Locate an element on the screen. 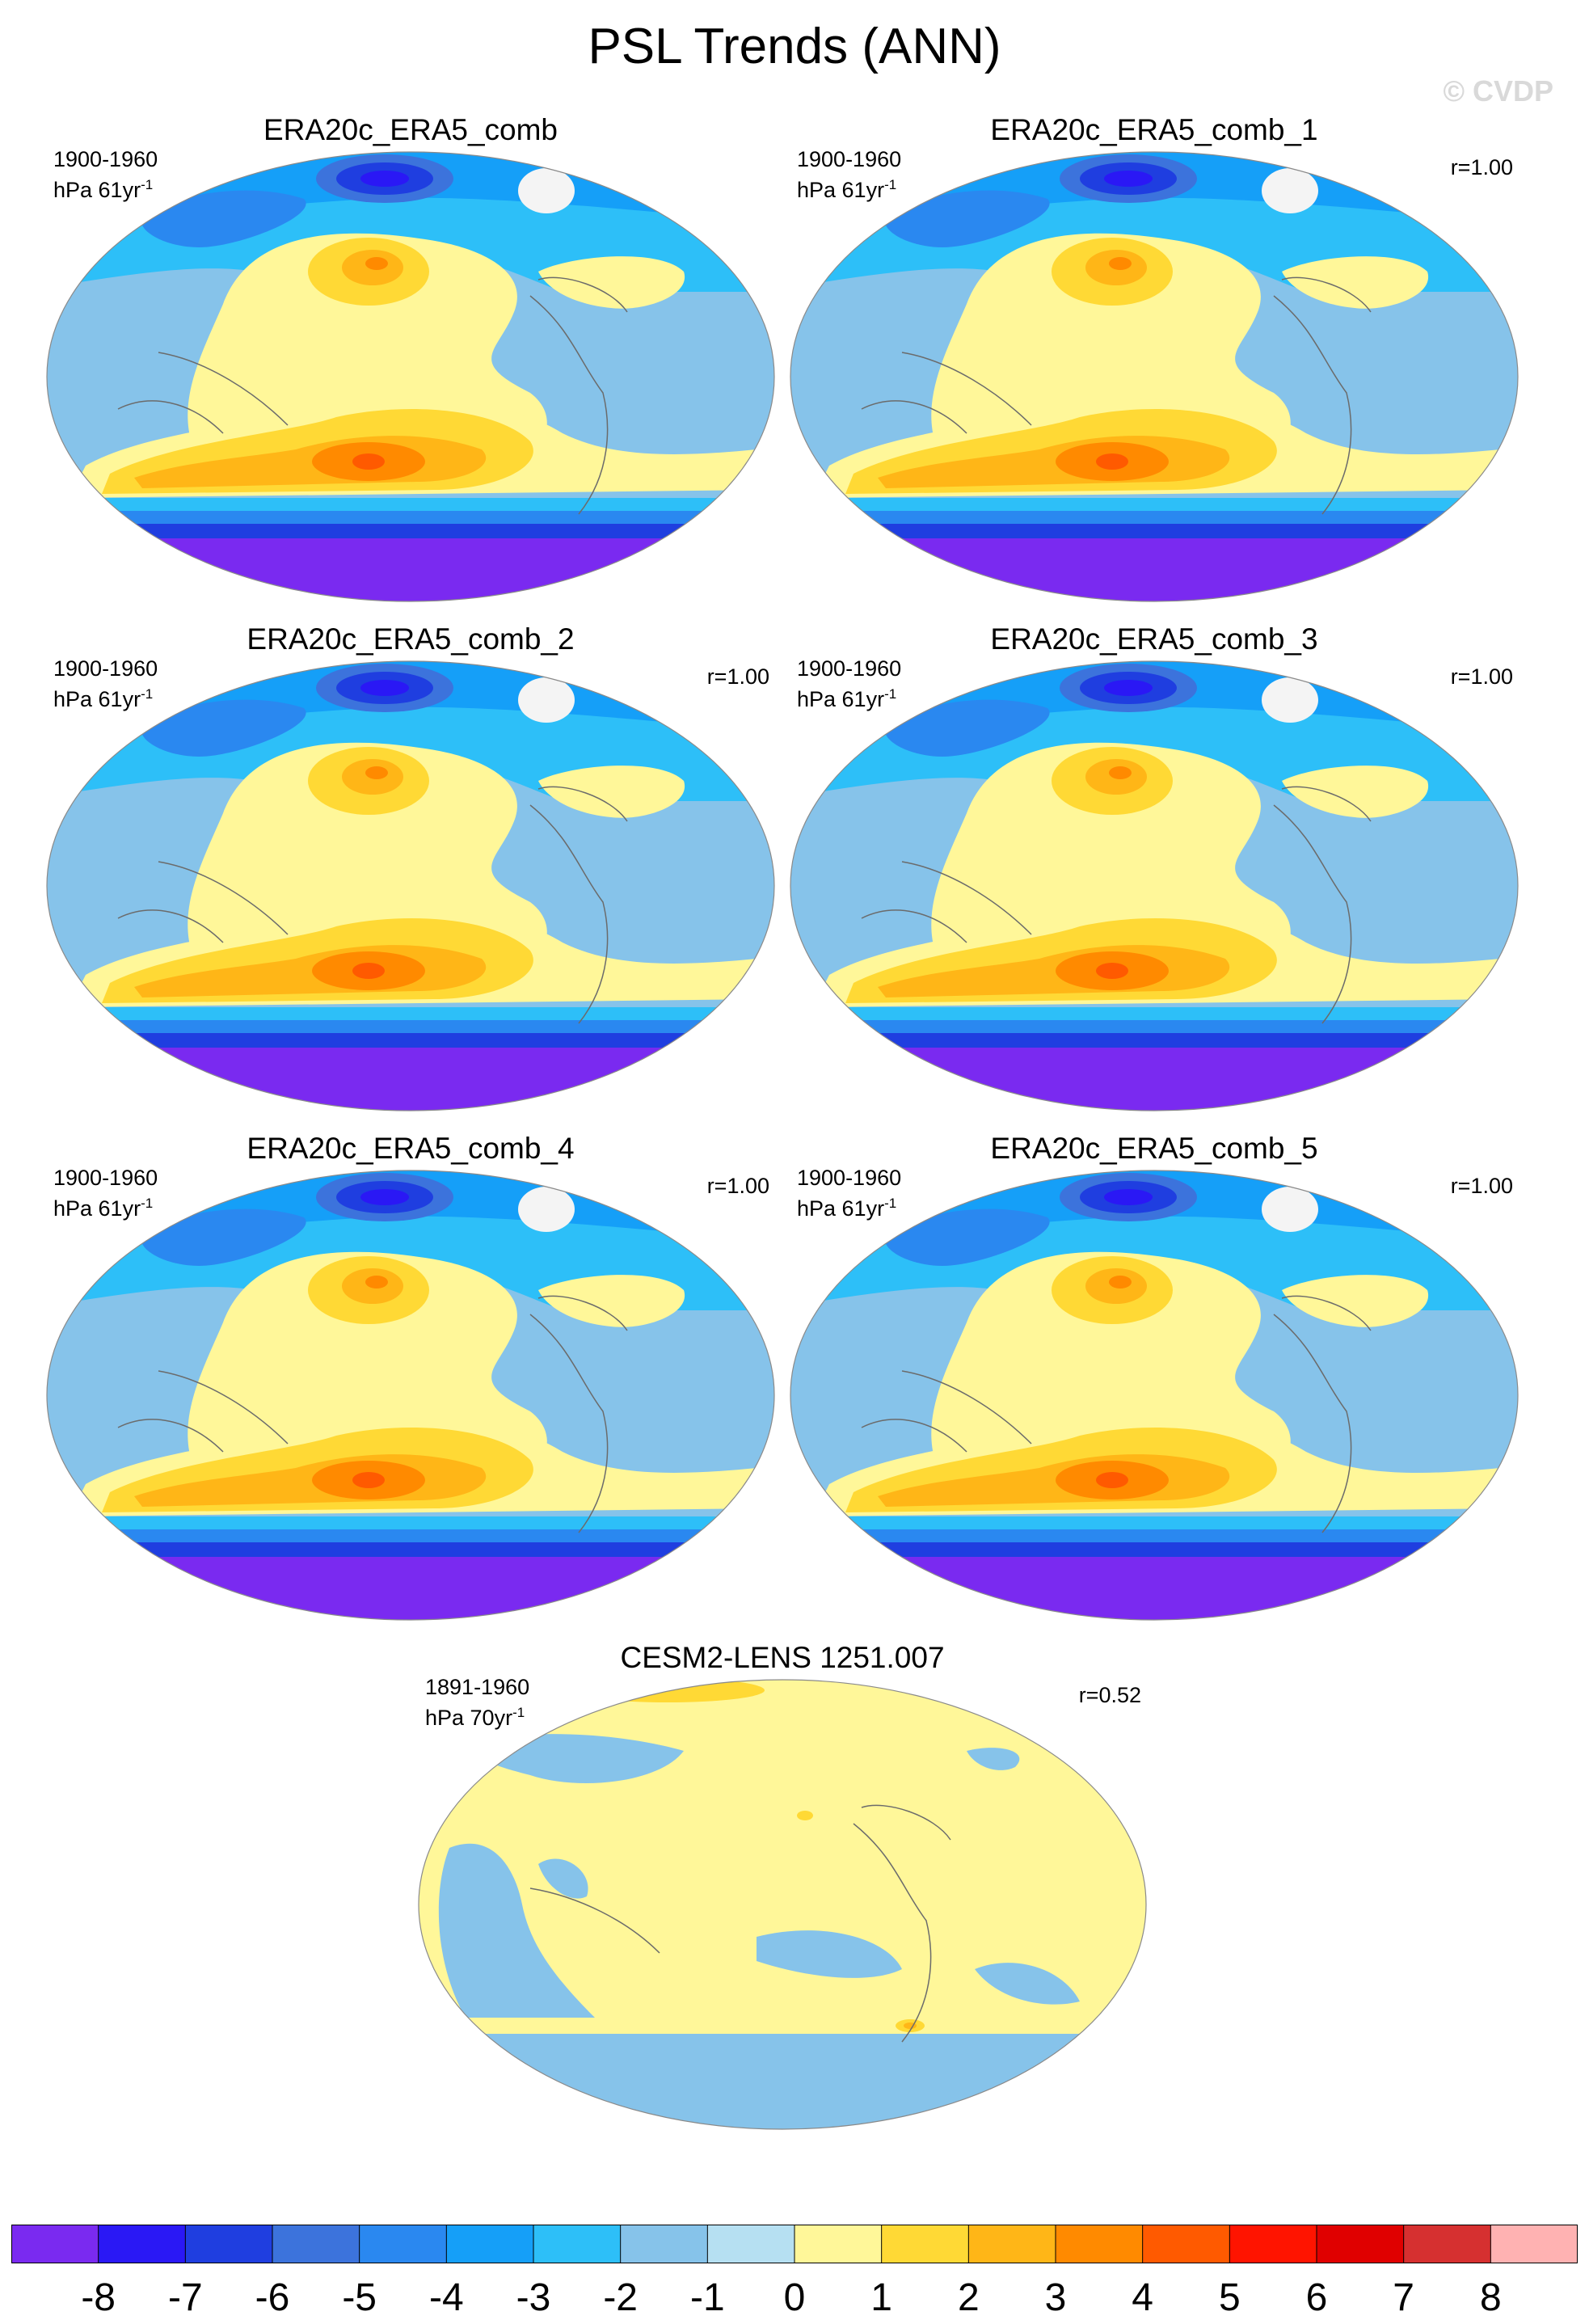  panel-title: CESM2-LENS 1251.007 is located at coordinates (782, 1657).